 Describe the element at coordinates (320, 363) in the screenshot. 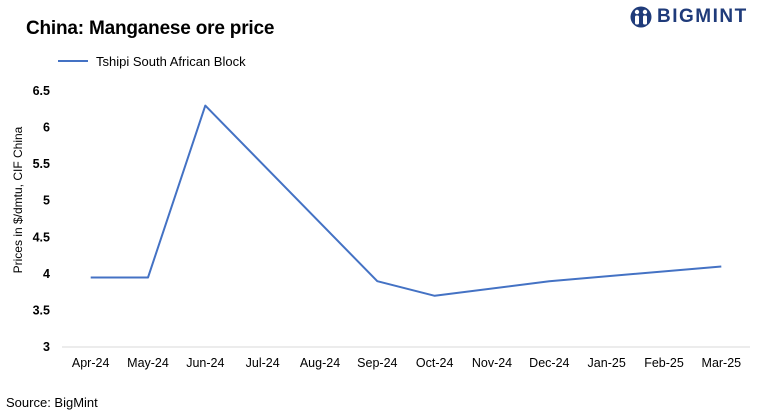

I see `x-tick-label: Aug-24` at that location.